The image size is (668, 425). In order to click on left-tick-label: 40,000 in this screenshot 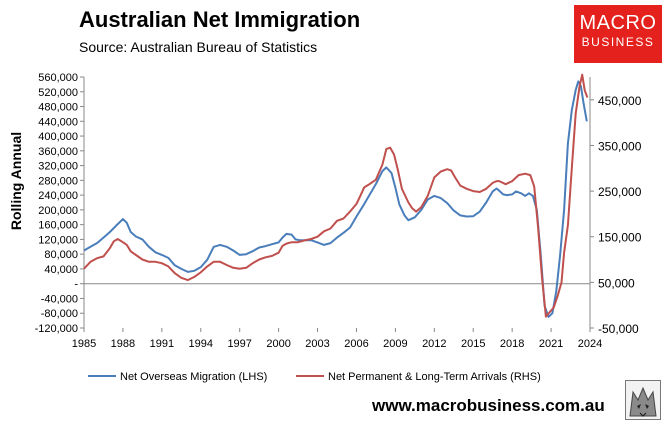, I will do `click(61, 270)`.